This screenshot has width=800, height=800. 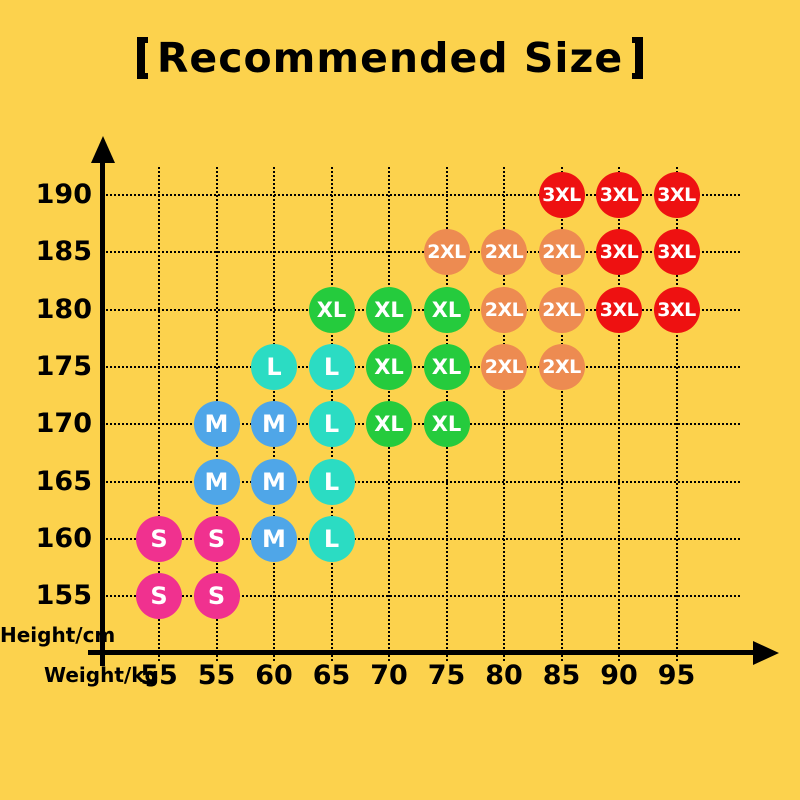 What do you see at coordinates (101, 675) in the screenshot?
I see `x-axis-label: Weight/kg` at bounding box center [101, 675].